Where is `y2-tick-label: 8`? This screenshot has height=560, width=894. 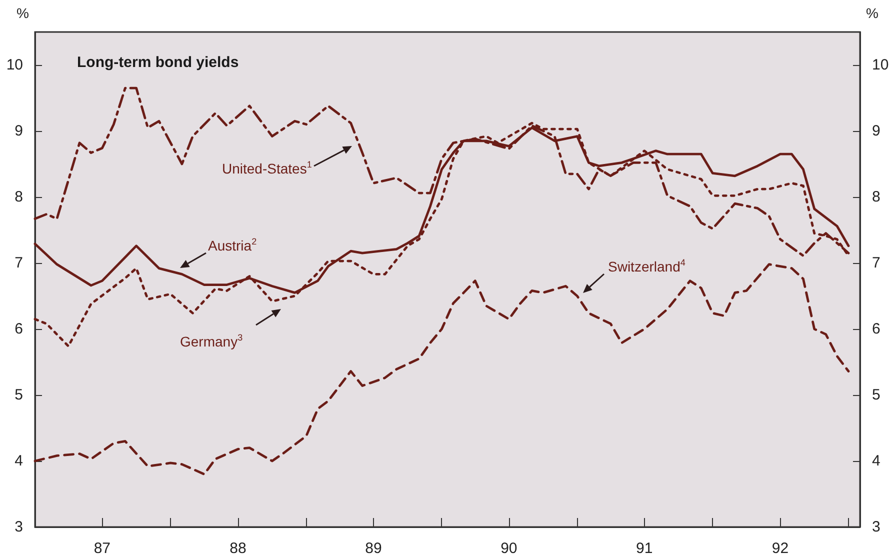 y2-tick-label: 8 is located at coordinates (876, 197).